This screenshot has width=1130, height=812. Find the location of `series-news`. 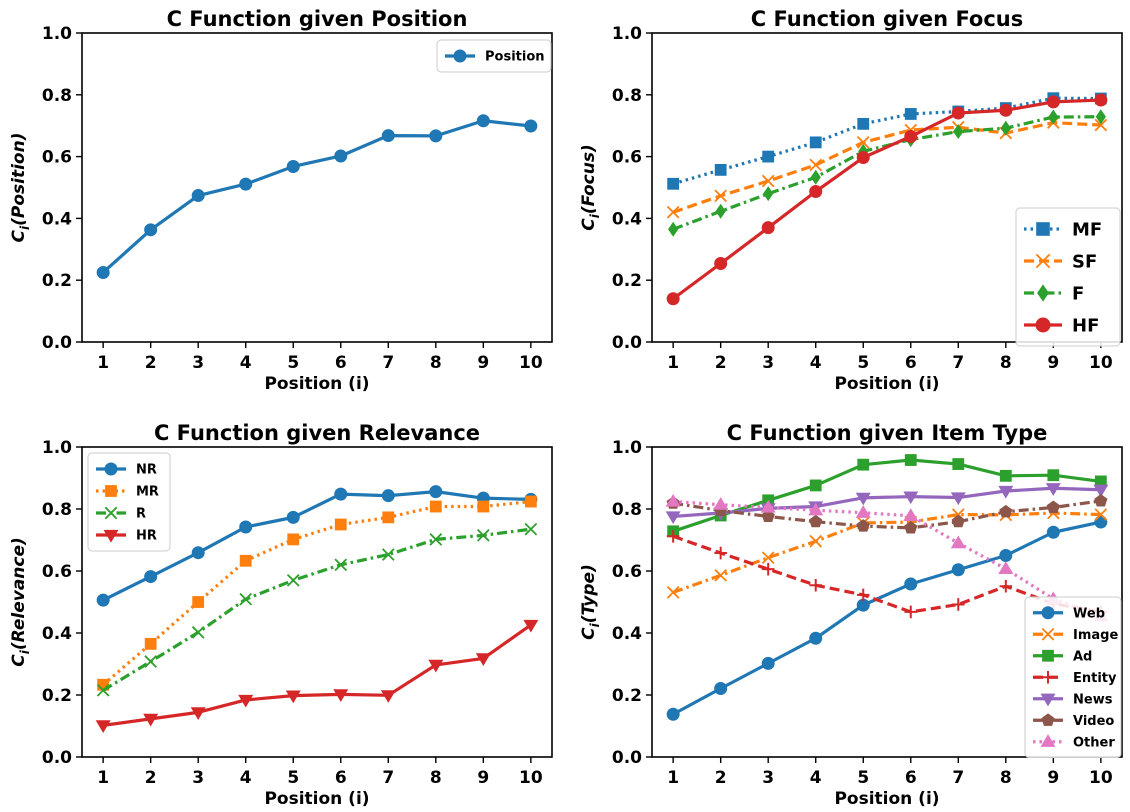

series-news is located at coordinates (887, 504).